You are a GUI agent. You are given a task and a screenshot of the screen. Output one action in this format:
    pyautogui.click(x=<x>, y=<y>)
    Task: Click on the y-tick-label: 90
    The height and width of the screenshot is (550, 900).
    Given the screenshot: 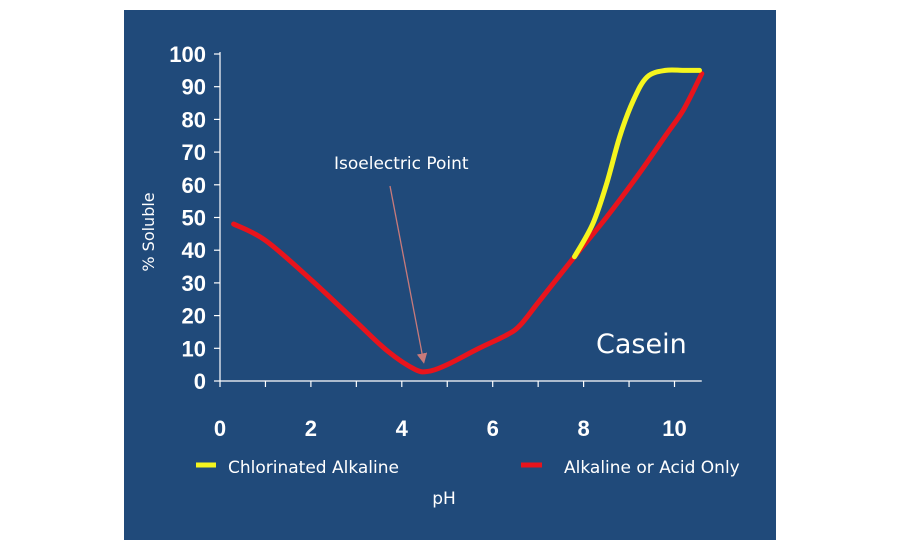 What is the action you would take?
    pyautogui.click(x=194, y=87)
    